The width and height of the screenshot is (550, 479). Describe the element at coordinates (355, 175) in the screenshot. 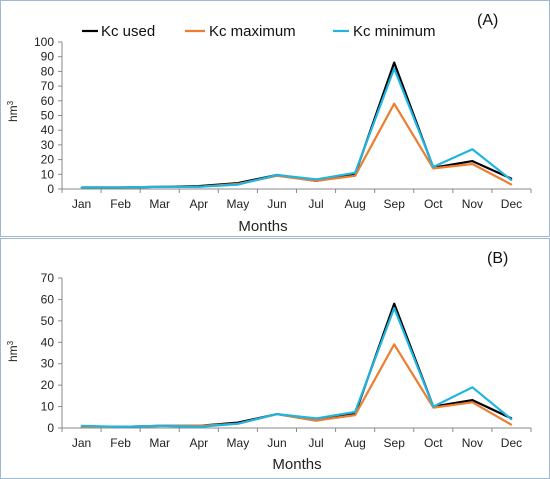

I see `panel-a-point-kc-maximum-aug` at that location.